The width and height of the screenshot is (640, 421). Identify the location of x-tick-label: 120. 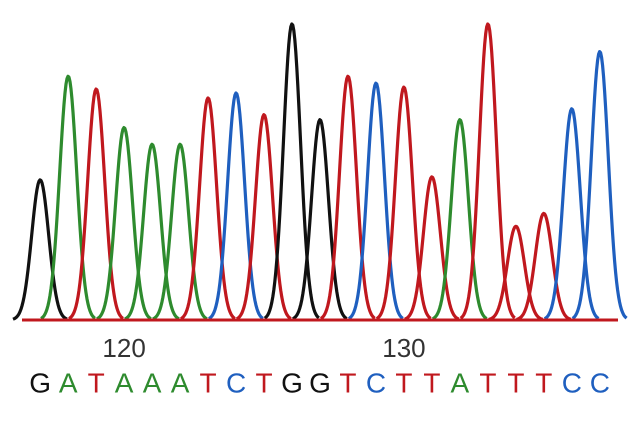
(123, 348).